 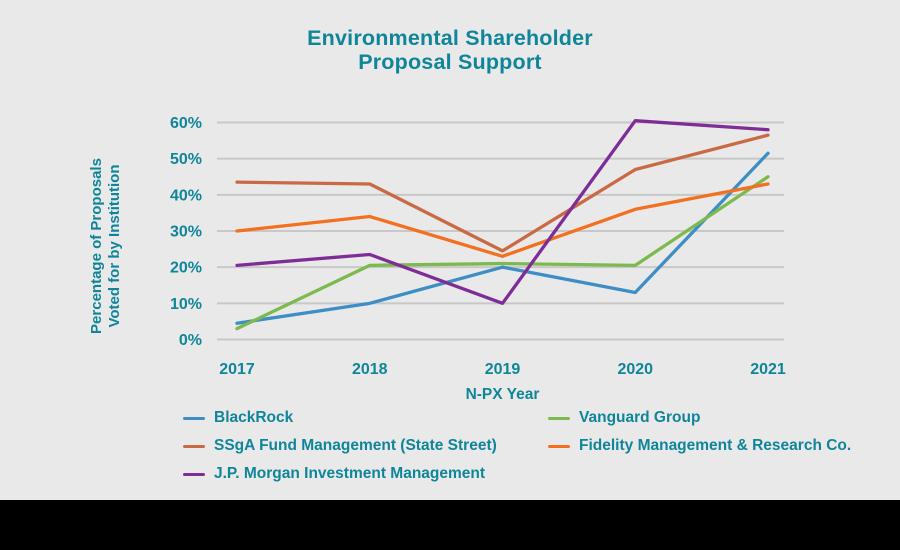 What do you see at coordinates (186, 304) in the screenshot?
I see `y-tick-label-10: 10%` at bounding box center [186, 304].